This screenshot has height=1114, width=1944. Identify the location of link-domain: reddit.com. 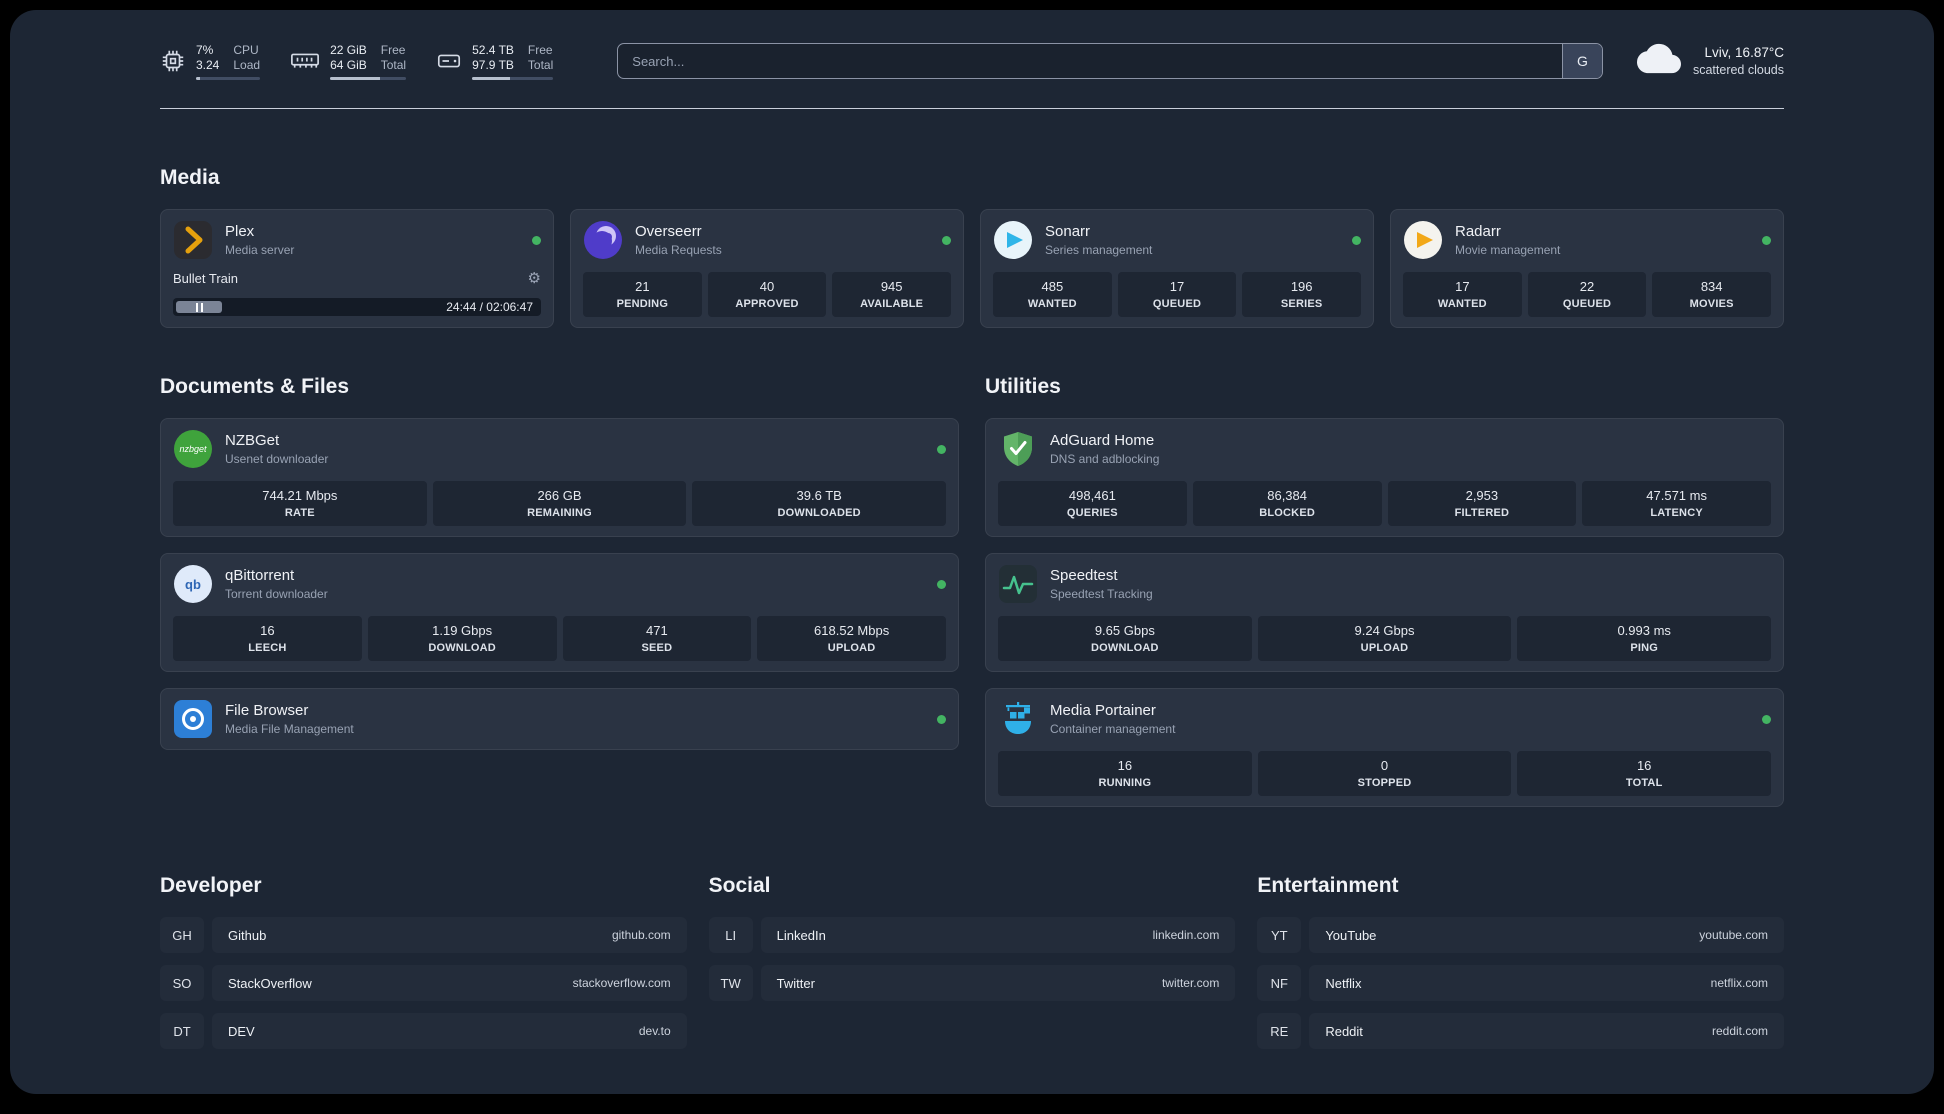
(1739, 1031).